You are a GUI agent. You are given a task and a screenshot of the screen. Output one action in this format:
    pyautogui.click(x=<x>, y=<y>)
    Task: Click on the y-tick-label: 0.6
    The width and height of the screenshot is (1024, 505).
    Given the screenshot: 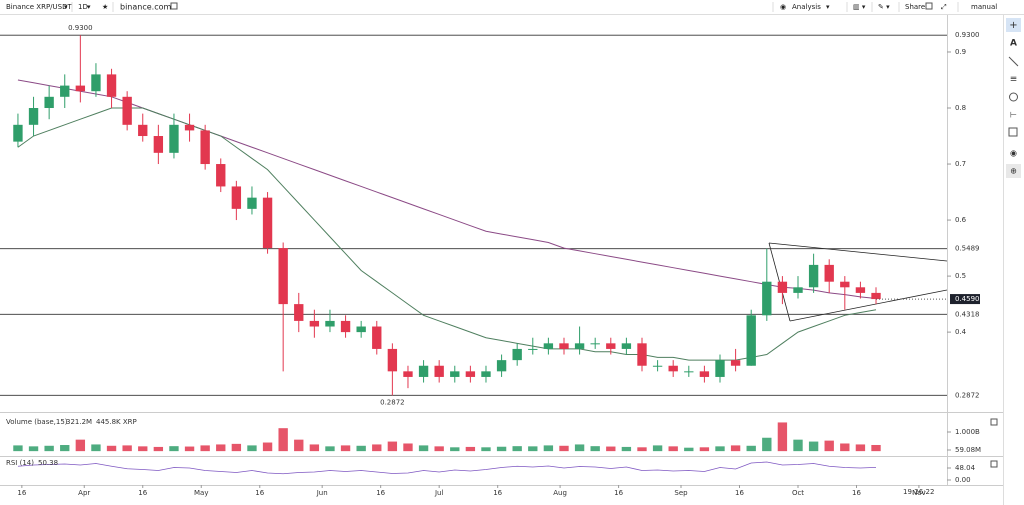 What is the action you would take?
    pyautogui.click(x=961, y=220)
    